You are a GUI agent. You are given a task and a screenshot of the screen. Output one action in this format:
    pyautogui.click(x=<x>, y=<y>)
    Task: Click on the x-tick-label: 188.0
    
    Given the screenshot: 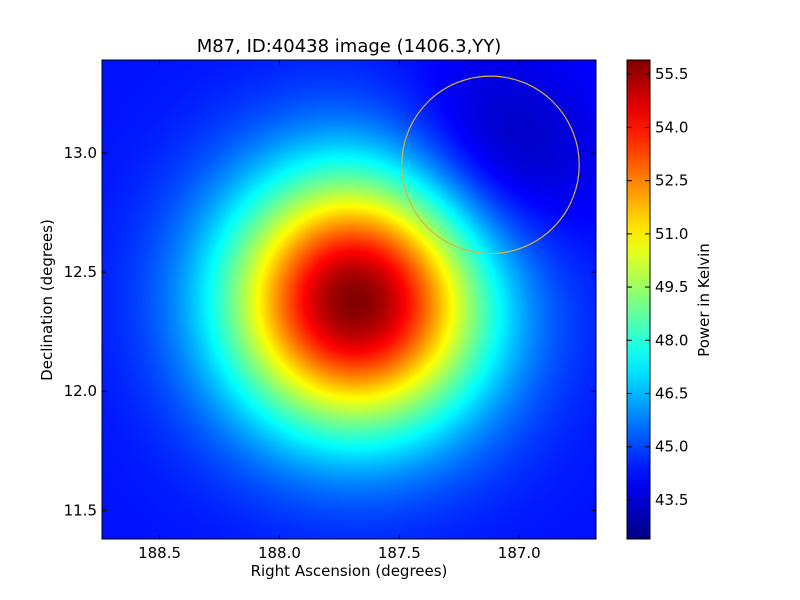 What is the action you would take?
    pyautogui.click(x=279, y=553)
    